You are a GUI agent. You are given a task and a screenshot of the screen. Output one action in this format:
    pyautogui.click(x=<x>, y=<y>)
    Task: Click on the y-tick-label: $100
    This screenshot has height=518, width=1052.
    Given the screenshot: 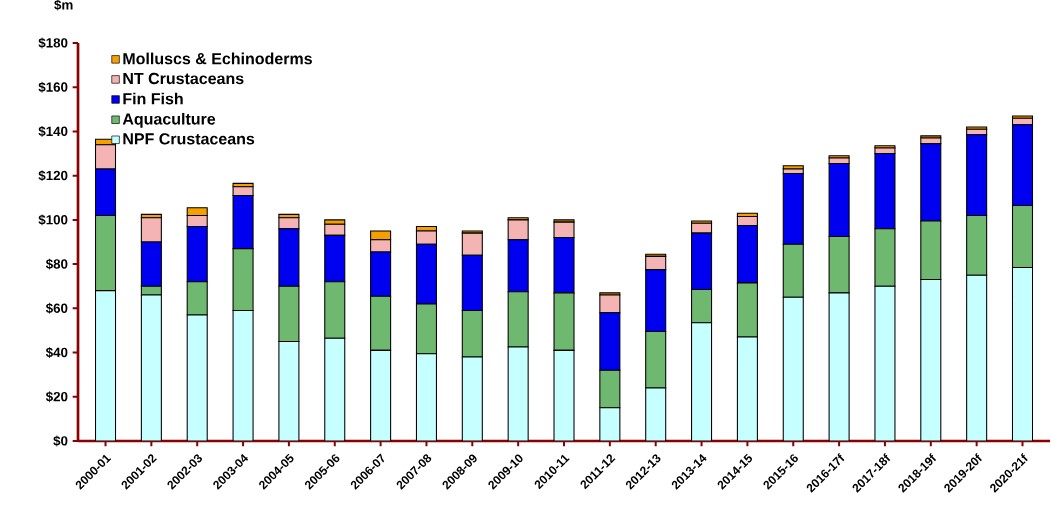 What is the action you would take?
    pyautogui.click(x=53, y=220)
    